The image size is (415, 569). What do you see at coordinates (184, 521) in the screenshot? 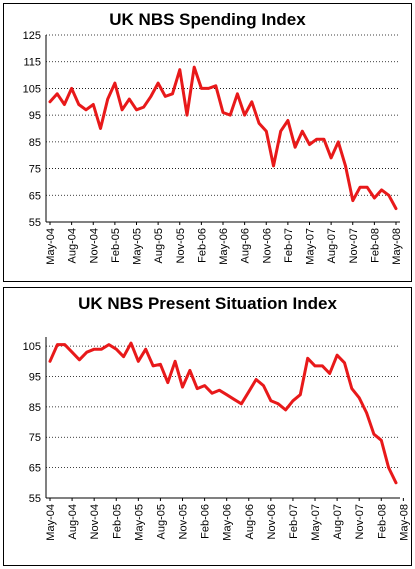
I see `x-tick-label: Nov-05` at bounding box center [184, 521].